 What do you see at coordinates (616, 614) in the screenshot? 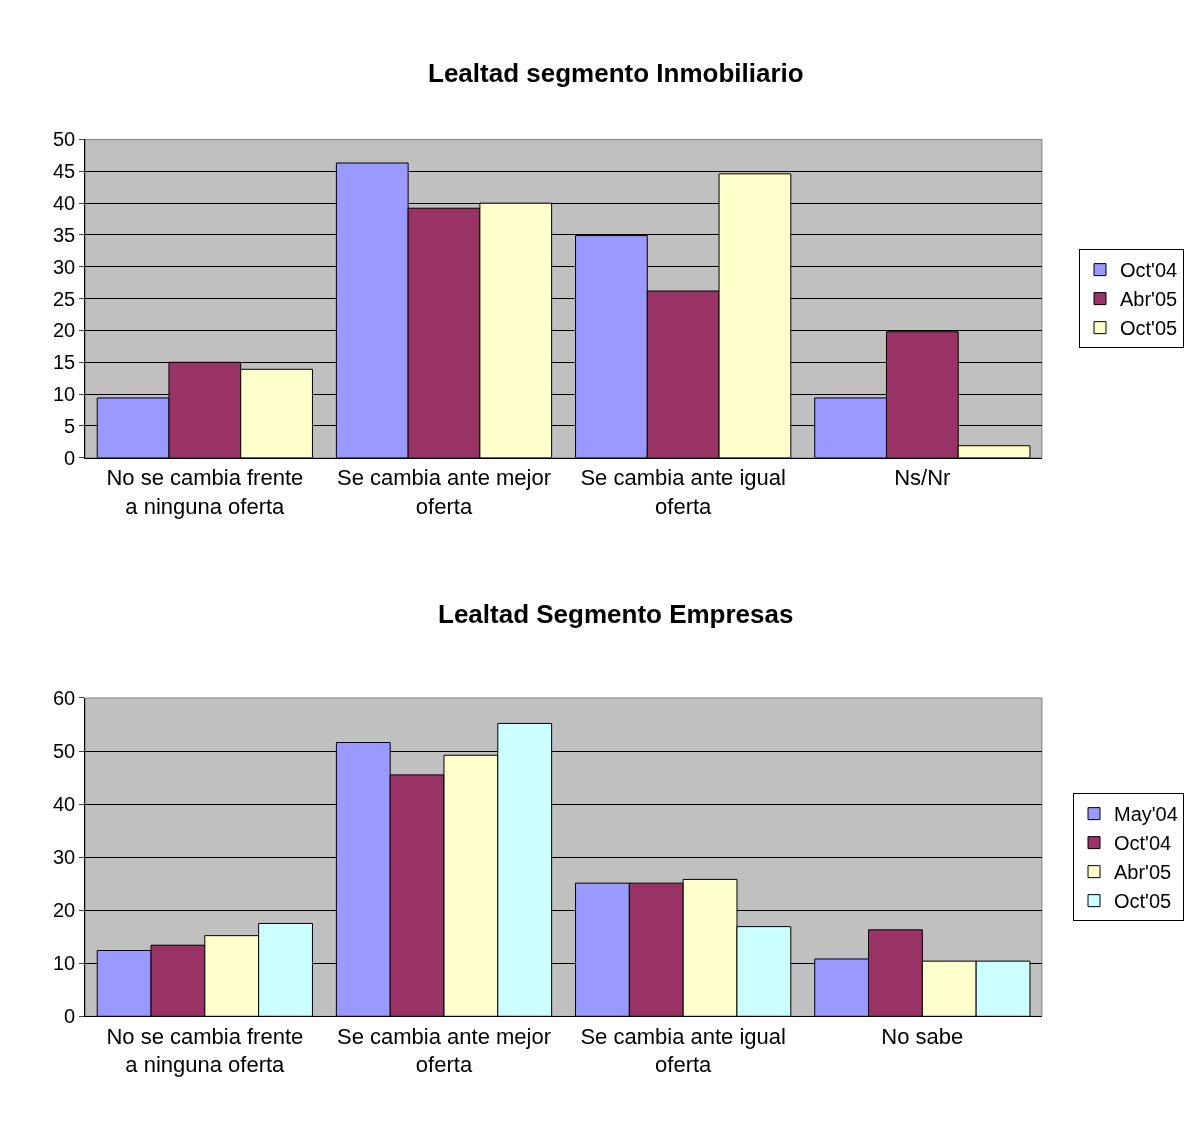
I see `chart-title: Lealtad Segmento Empresas` at bounding box center [616, 614].